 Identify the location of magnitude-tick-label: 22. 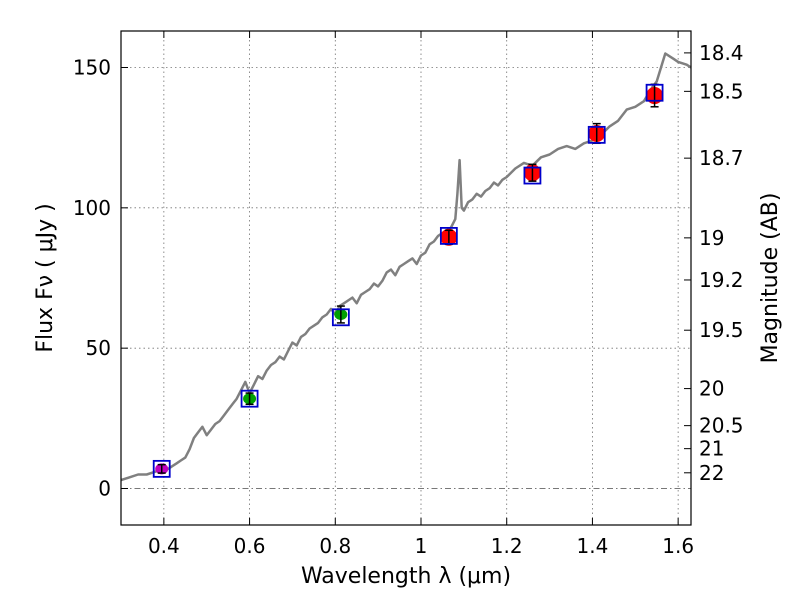
(711, 473).